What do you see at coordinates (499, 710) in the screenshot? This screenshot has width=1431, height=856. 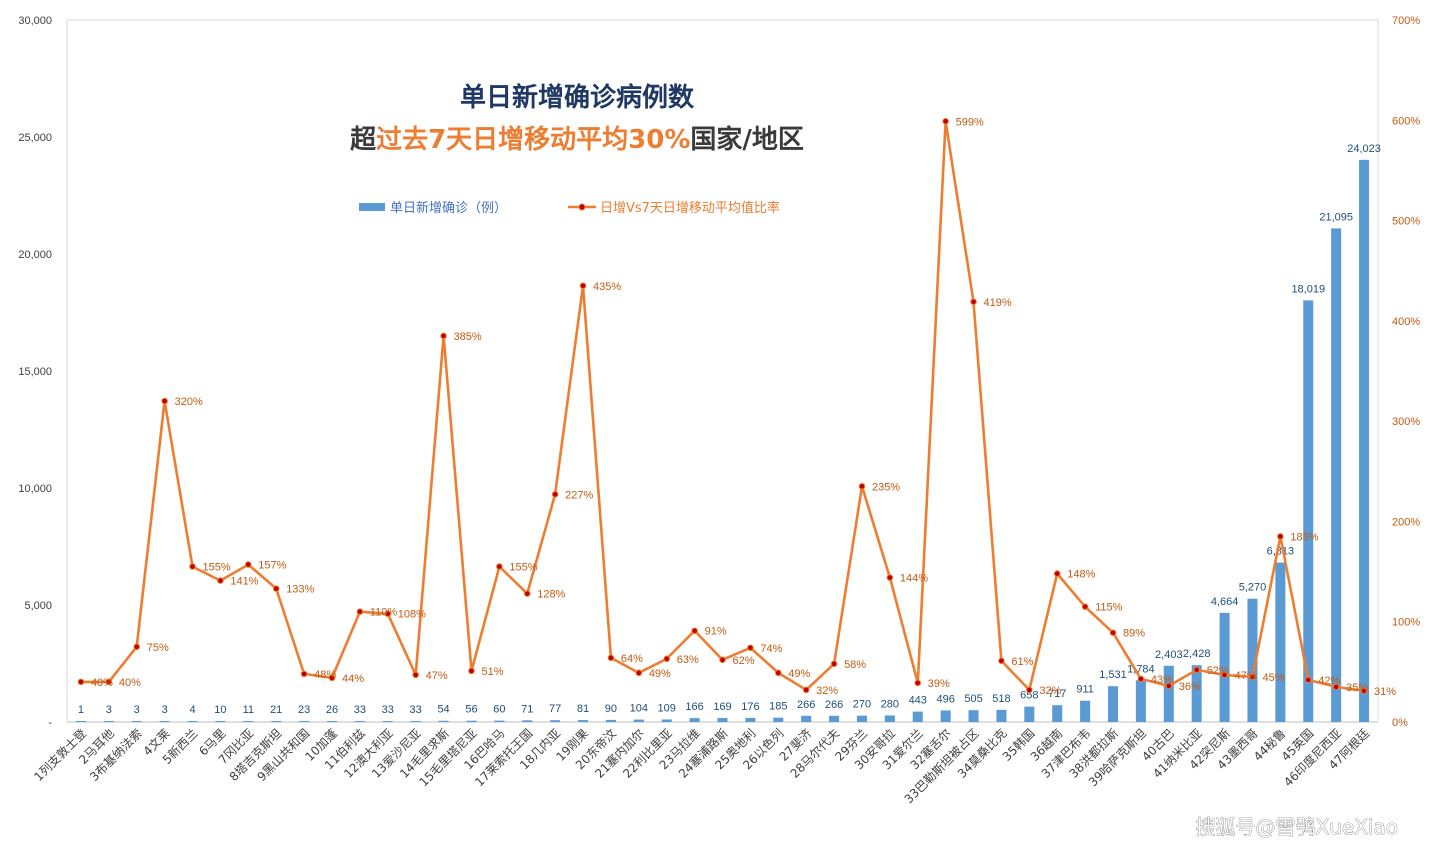 I see `bar-value-label: 60` at bounding box center [499, 710].